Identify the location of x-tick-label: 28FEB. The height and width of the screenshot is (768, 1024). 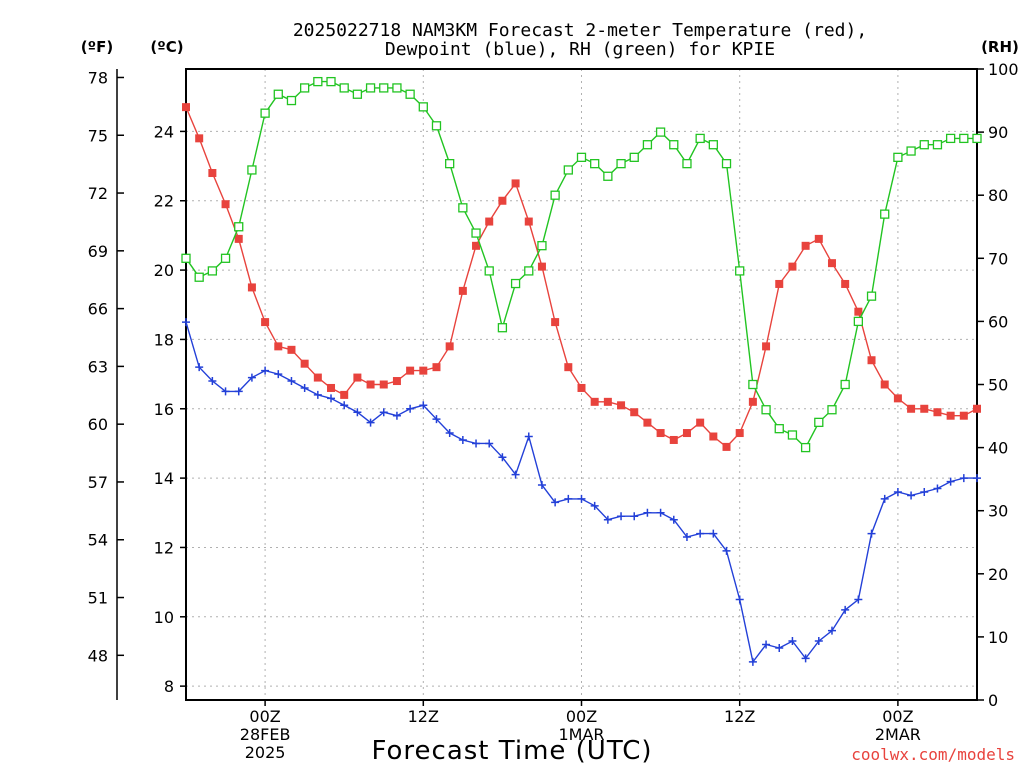
(265, 734).